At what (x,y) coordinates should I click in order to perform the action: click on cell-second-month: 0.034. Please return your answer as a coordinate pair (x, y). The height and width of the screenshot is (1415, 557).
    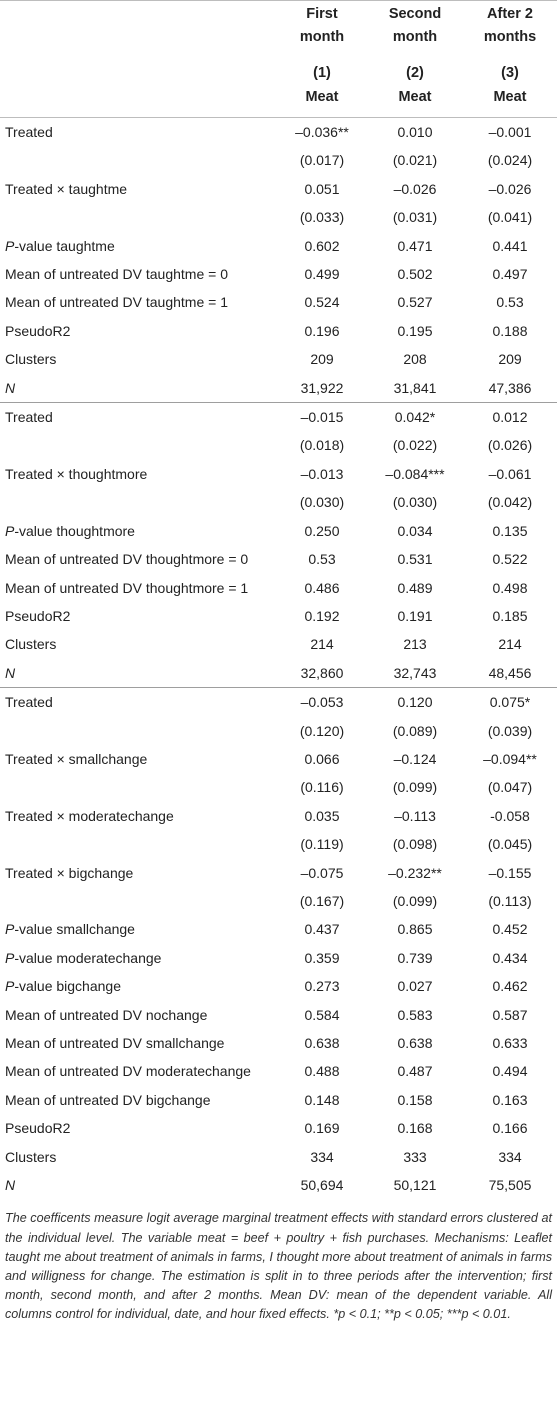
    Looking at the image, I should click on (415, 530).